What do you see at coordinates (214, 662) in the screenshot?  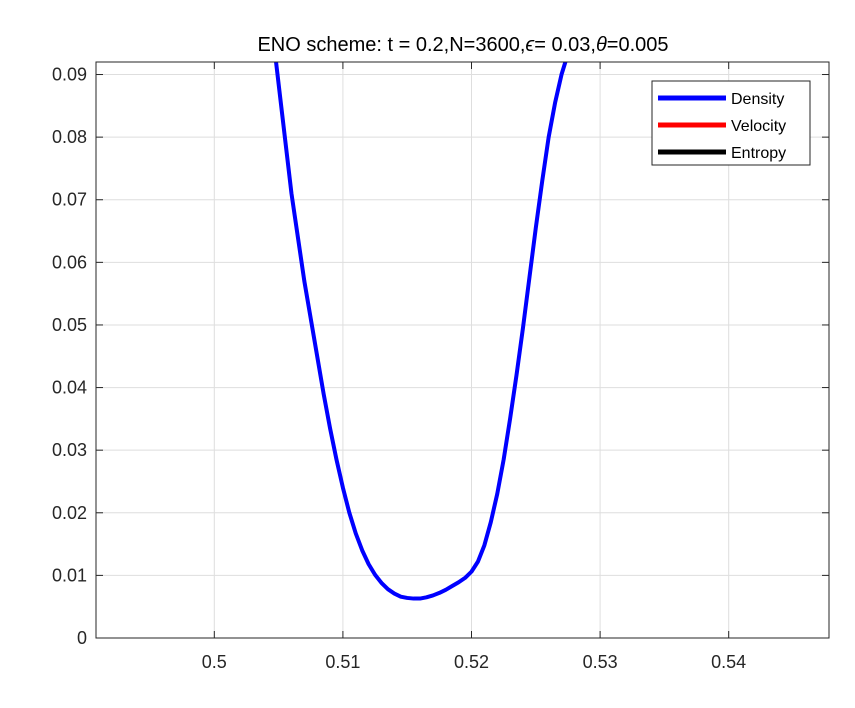 I see `x-tick-label: 0.5` at bounding box center [214, 662].